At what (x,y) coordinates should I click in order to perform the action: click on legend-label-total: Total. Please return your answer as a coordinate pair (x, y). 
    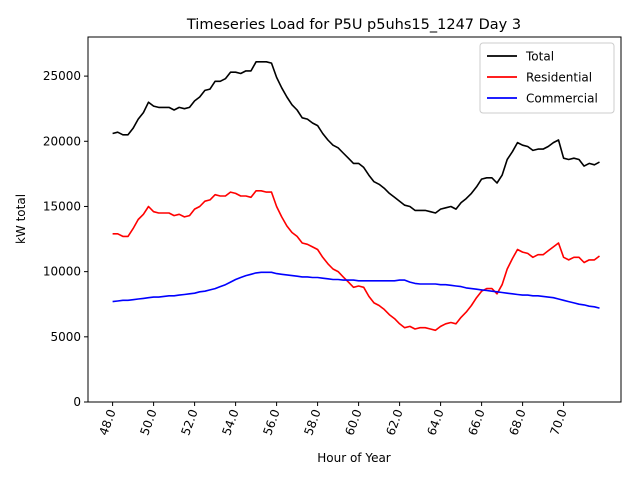
    Looking at the image, I should click on (539, 57).